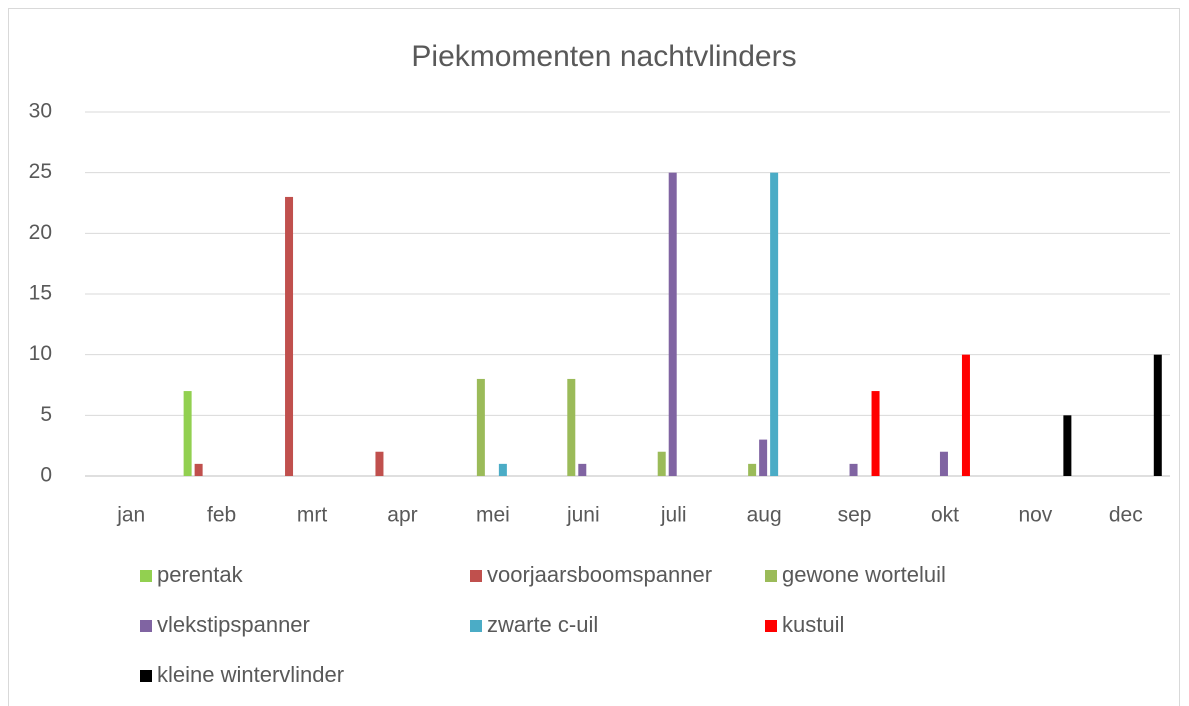 The image size is (1189, 706). I want to click on x-tick-label: apr, so click(402, 515).